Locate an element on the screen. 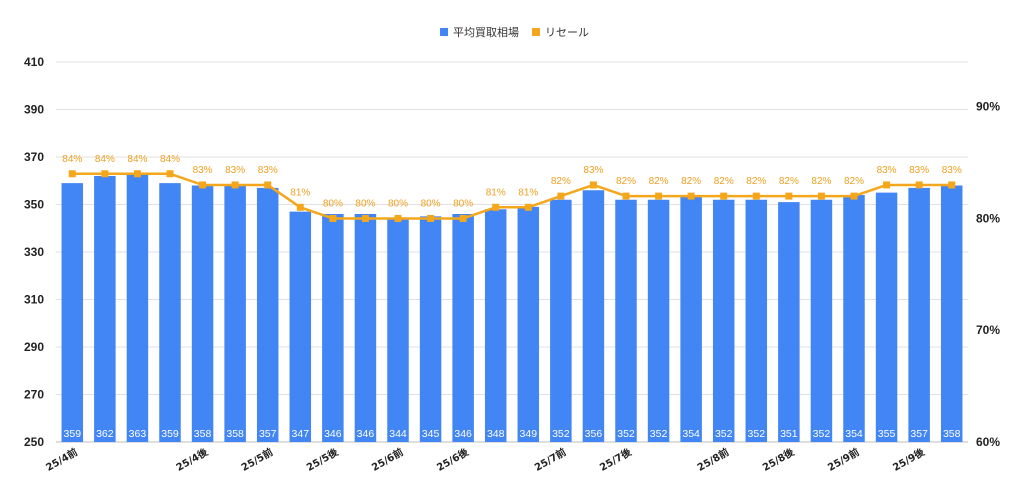  y-left-tick-label: 370 is located at coordinates (34, 157).